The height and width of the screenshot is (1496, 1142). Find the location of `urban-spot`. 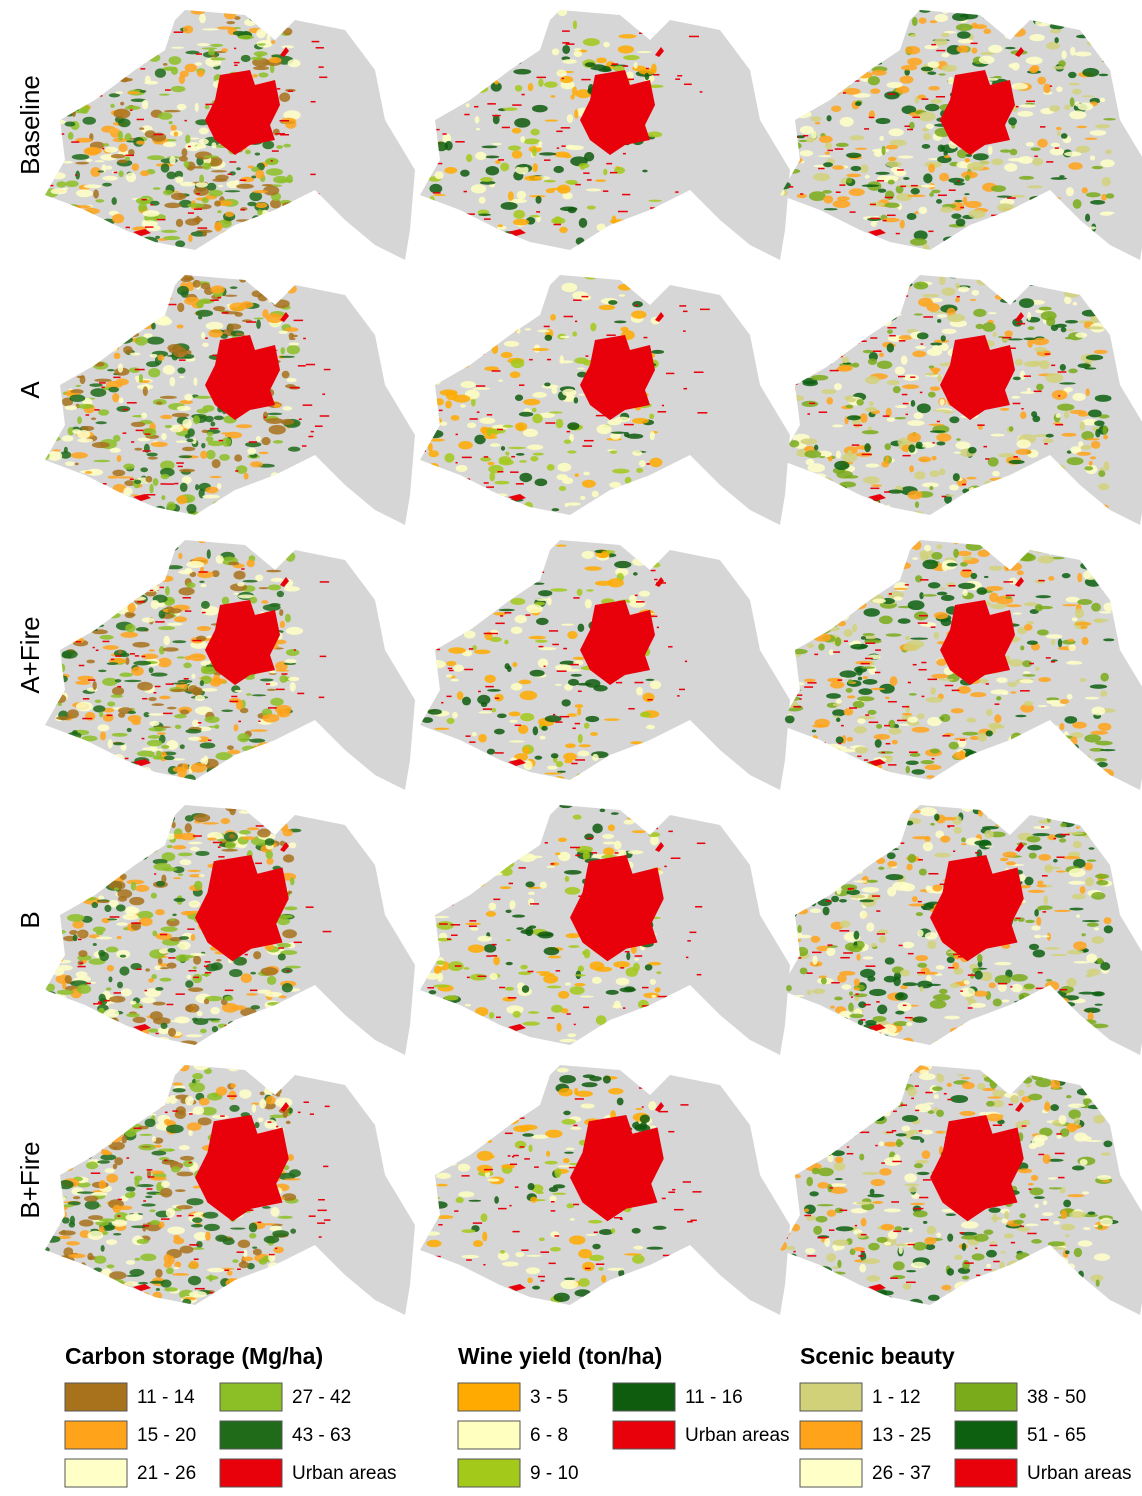

urban-spot is located at coordinates (1019, 317).